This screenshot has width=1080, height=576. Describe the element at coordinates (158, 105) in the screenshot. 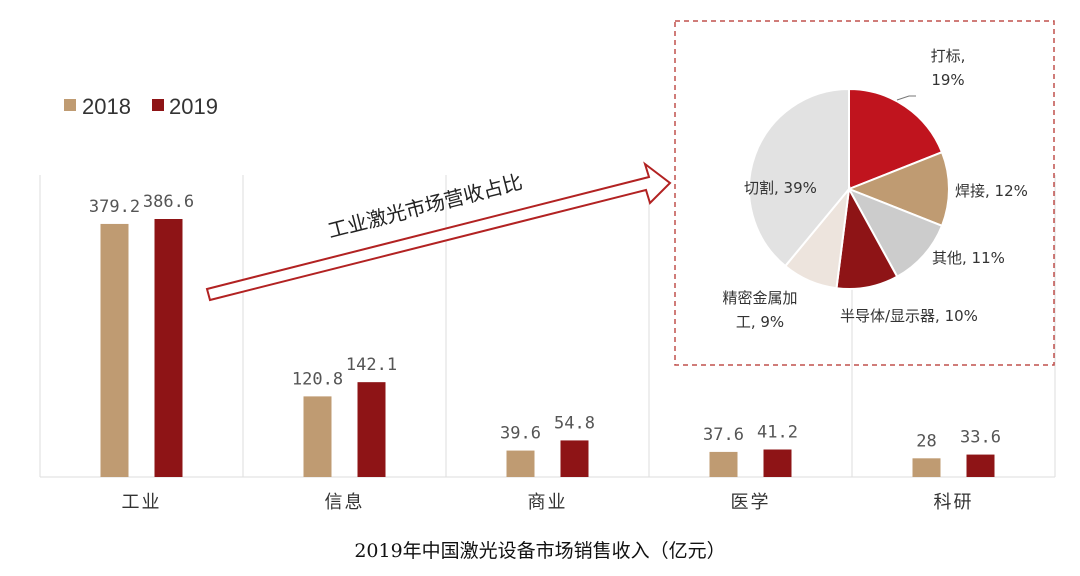

I see `legend-swatch-2019` at that location.